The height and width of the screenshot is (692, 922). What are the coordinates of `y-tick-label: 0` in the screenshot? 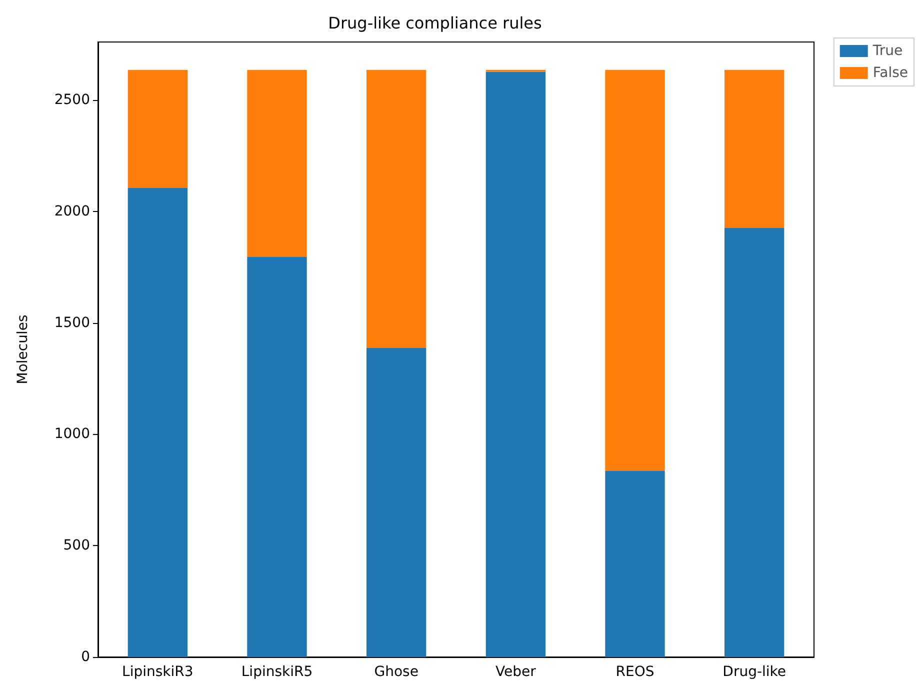 It's located at (85, 657).